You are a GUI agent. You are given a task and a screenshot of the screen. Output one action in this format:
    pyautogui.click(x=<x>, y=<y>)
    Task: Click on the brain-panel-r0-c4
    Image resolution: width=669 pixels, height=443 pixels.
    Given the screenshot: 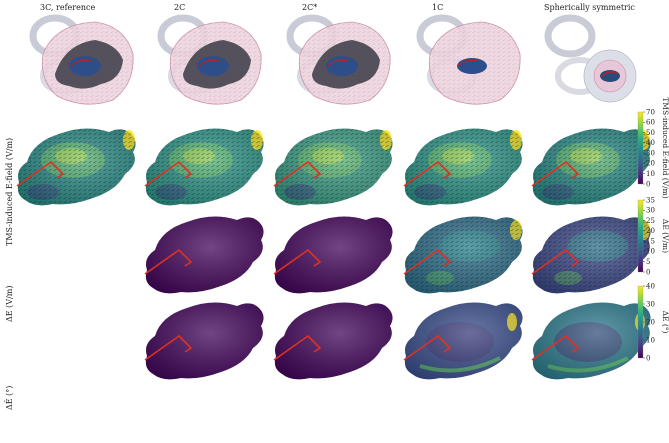 What is the action you would take?
    pyautogui.click(x=591, y=167)
    